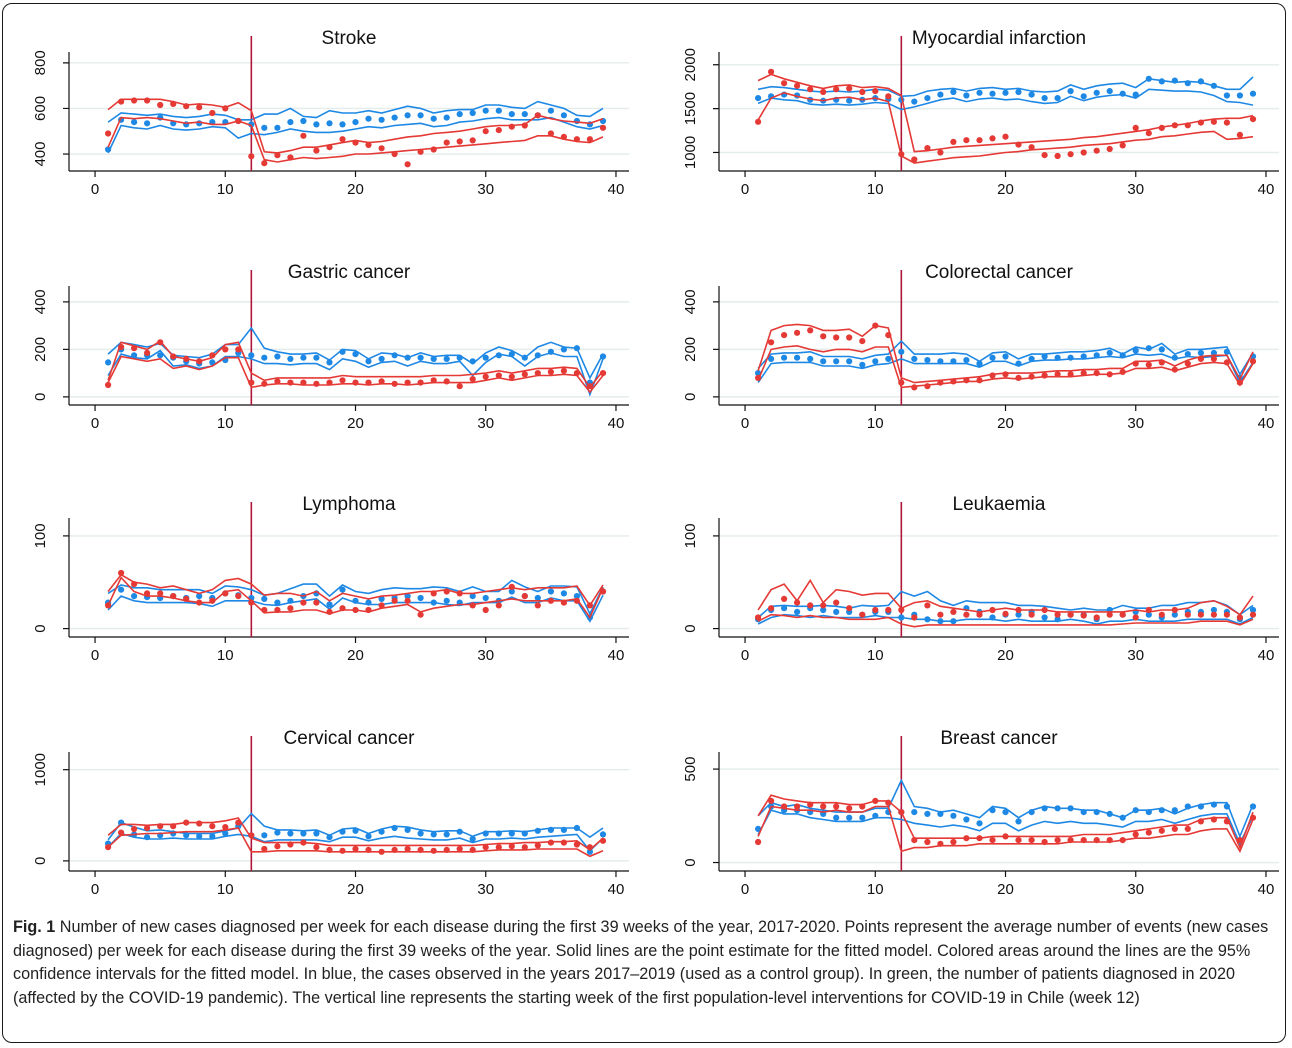 The width and height of the screenshot is (1292, 1048). Describe the element at coordinates (980, 347) in the screenshot. I see `chart-panel-4: Colorectal cancer 0 200 400 0 10 20 30 40` at that location.